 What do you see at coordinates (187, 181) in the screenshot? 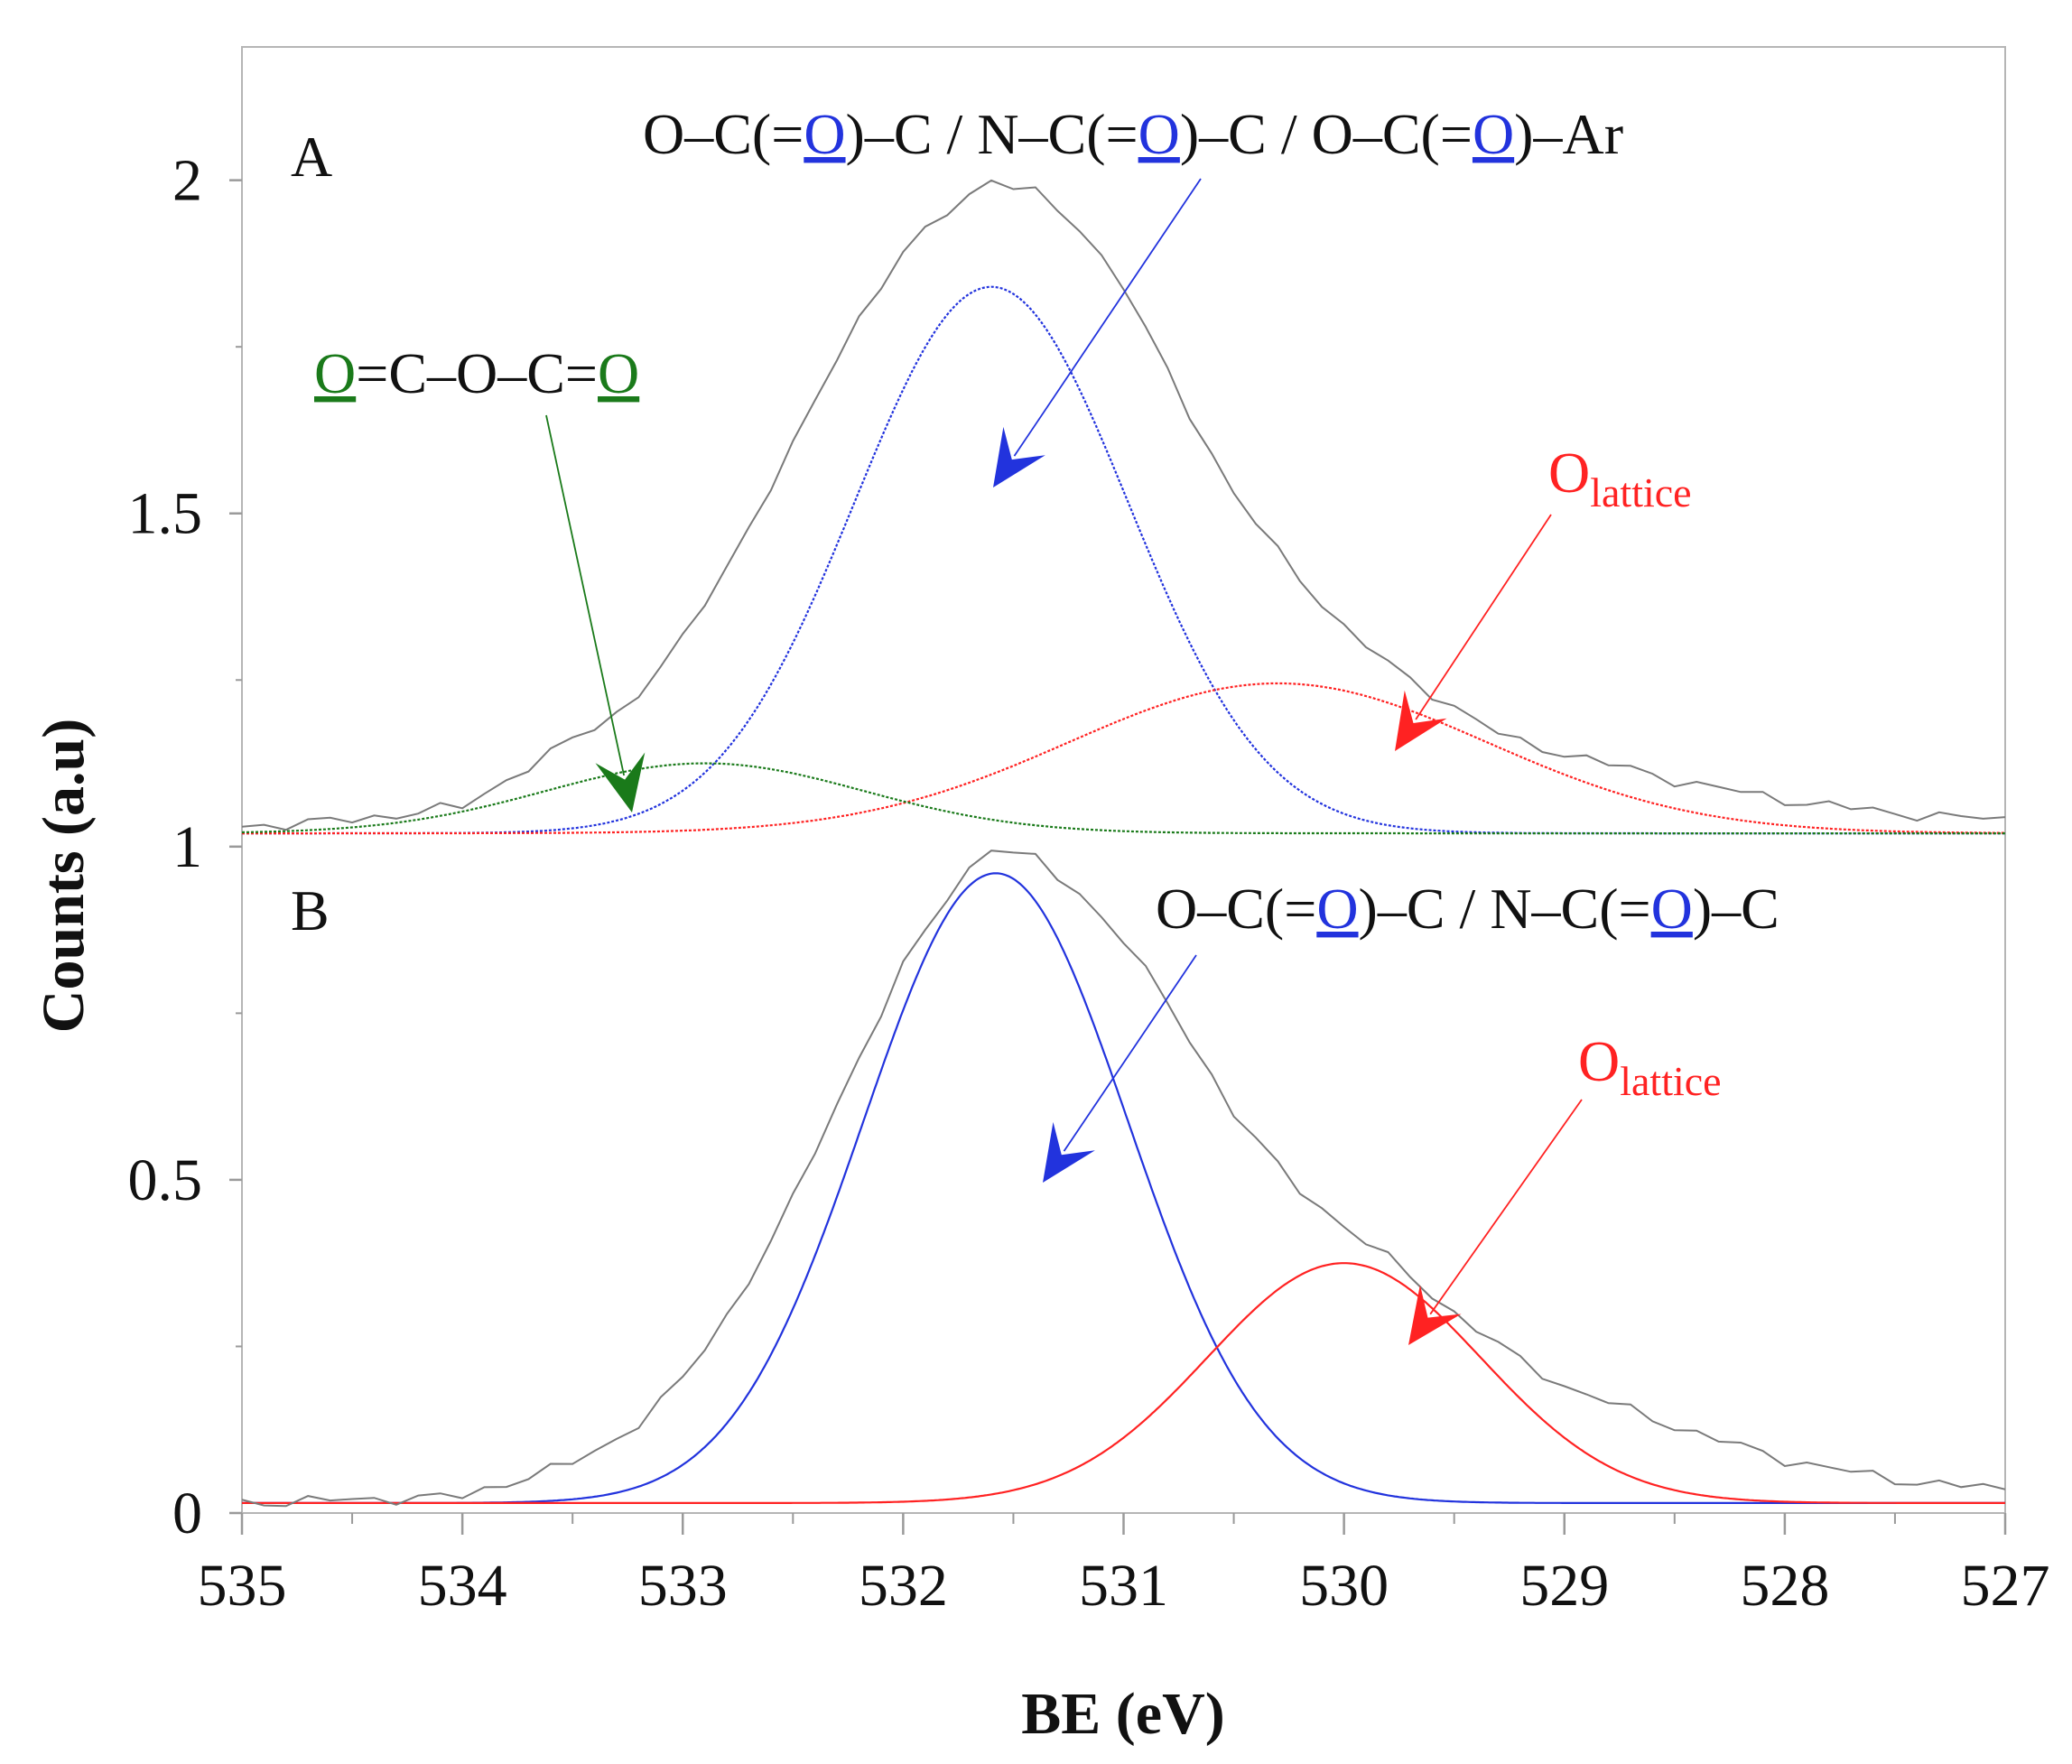
I see `y-tick-label-2: 2` at bounding box center [187, 181].